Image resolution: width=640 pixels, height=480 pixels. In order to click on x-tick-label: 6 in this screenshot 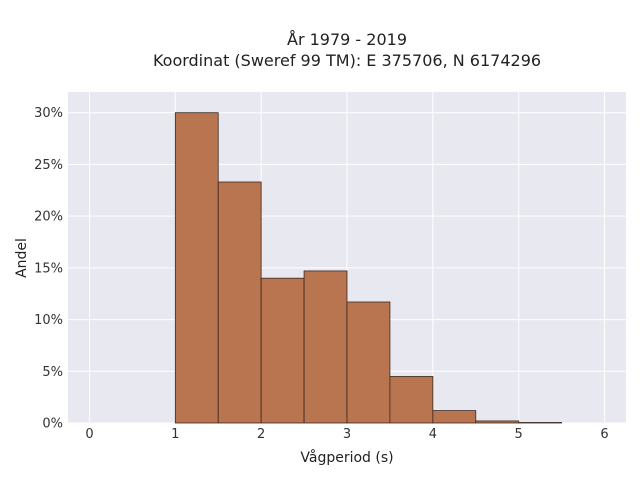, I will do `click(604, 434)`.